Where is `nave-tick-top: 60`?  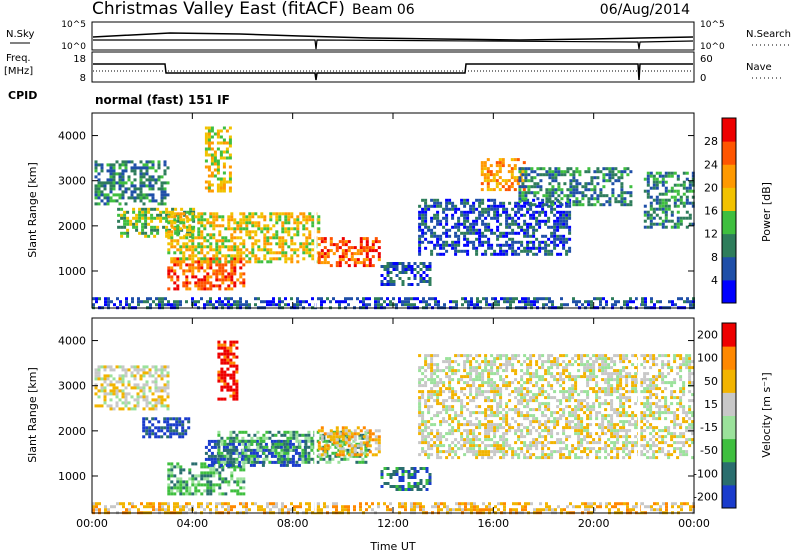 nave-tick-top: 60 is located at coordinates (706, 59).